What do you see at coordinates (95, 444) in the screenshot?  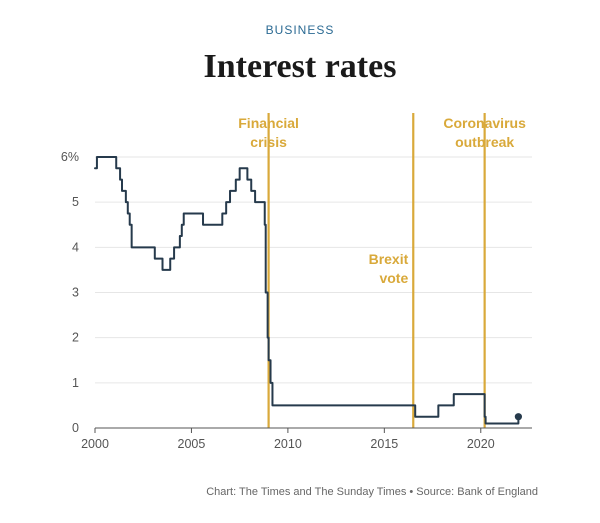 I see `x-tick-label: 2000` at bounding box center [95, 444].